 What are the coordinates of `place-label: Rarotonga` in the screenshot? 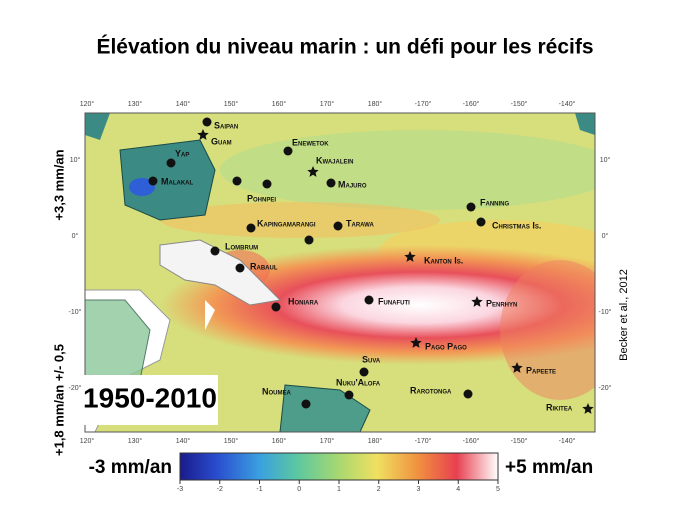 It's located at (431, 390).